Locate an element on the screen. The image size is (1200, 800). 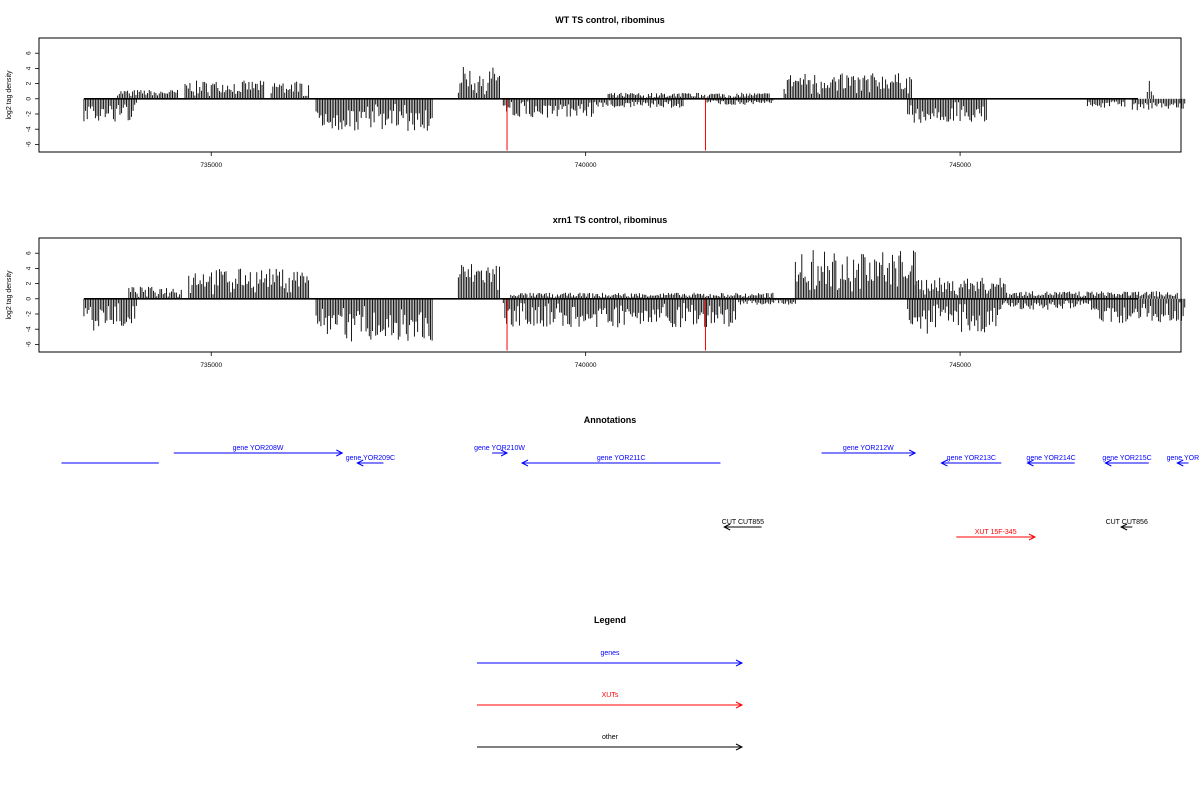
y-axis-label-wt: log2 tag density is located at coordinates (9, 95).